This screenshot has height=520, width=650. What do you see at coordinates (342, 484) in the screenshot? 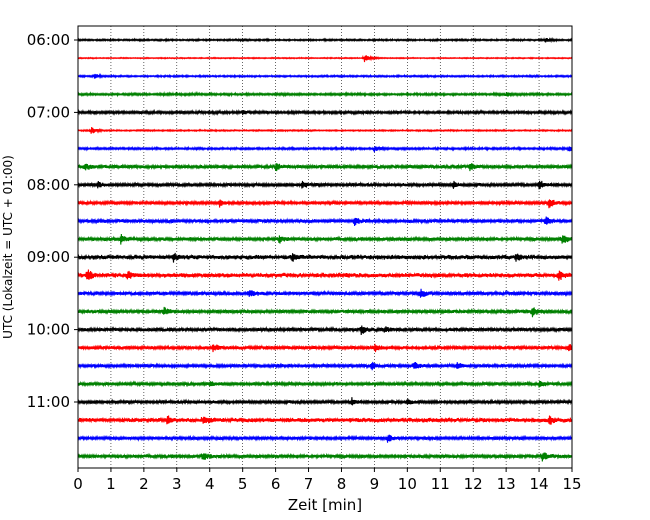
I see `x-tick-label: 8` at bounding box center [342, 484].